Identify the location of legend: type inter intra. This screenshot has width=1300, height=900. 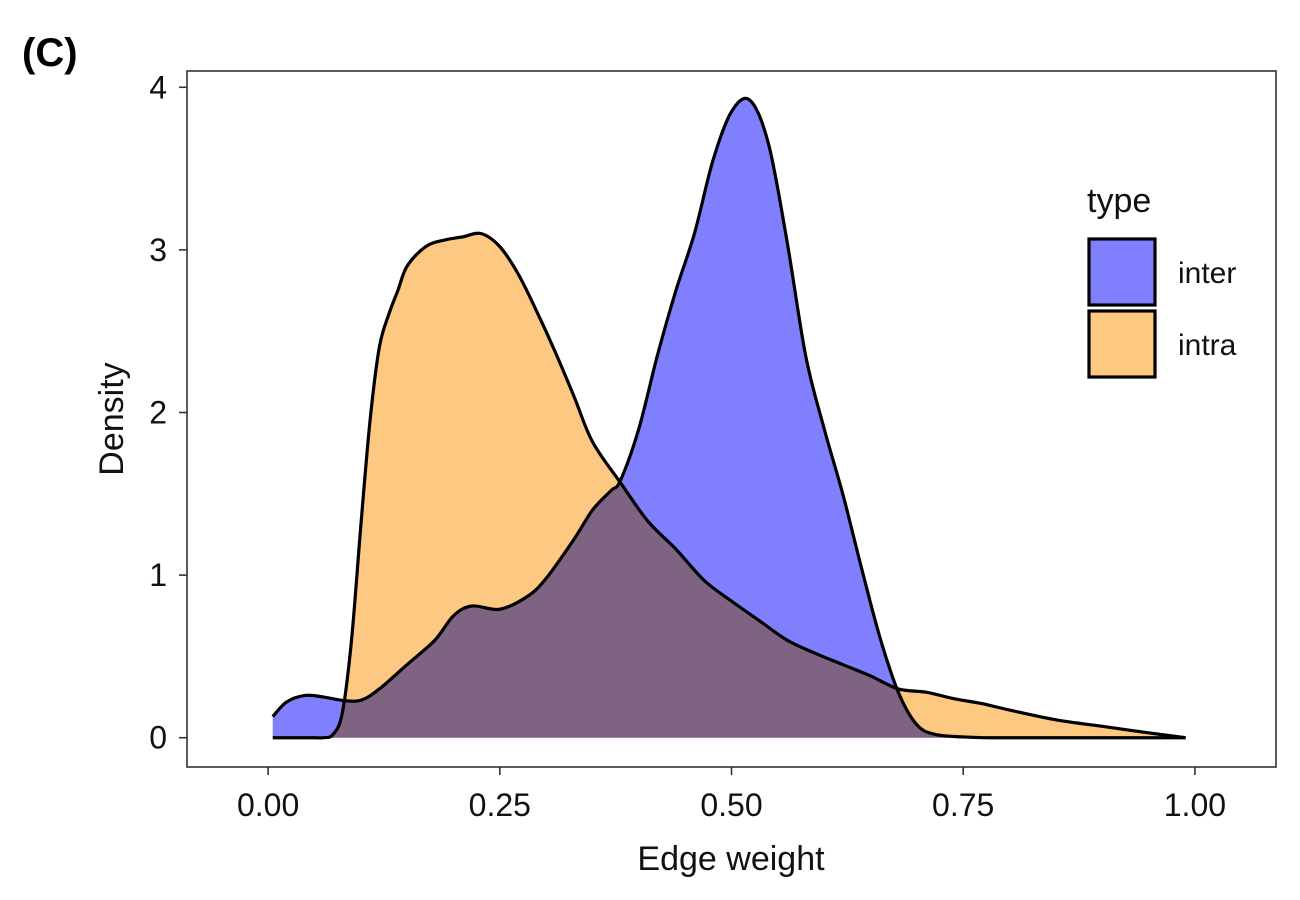
(1162, 280).